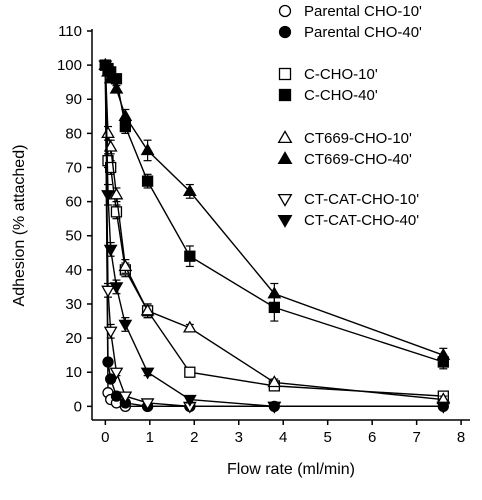 The width and height of the screenshot is (482, 500). I want to click on x-tick-label-0: 0, so click(105, 437).